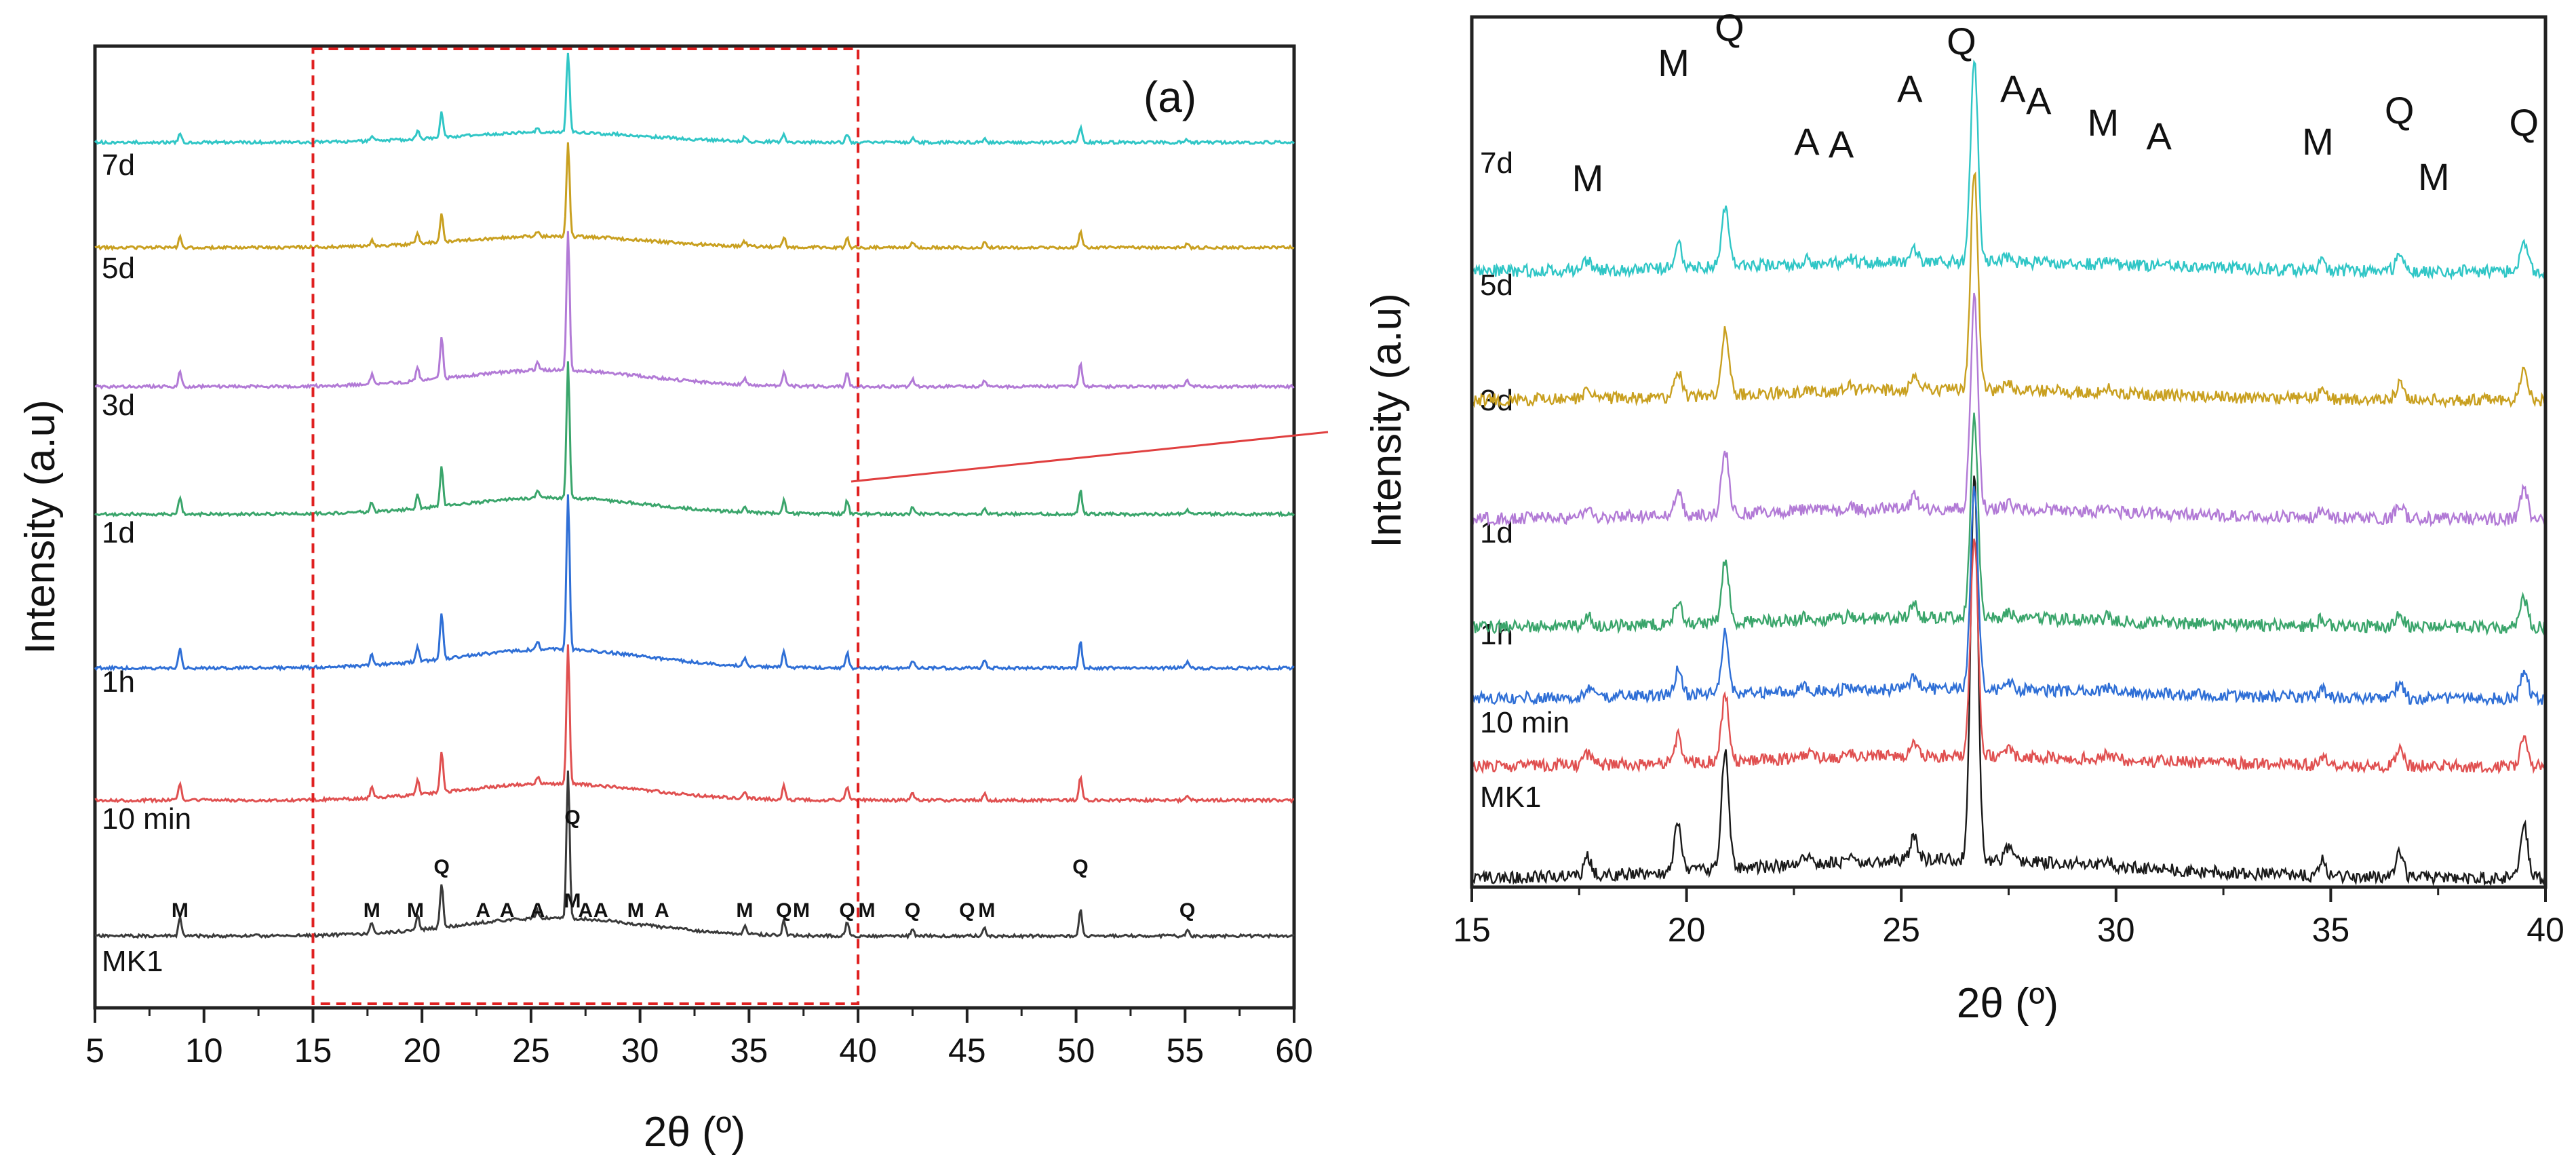 Image resolution: width=2576 pixels, height=1174 pixels. I want to click on trace-label: 3d, so click(118, 405).